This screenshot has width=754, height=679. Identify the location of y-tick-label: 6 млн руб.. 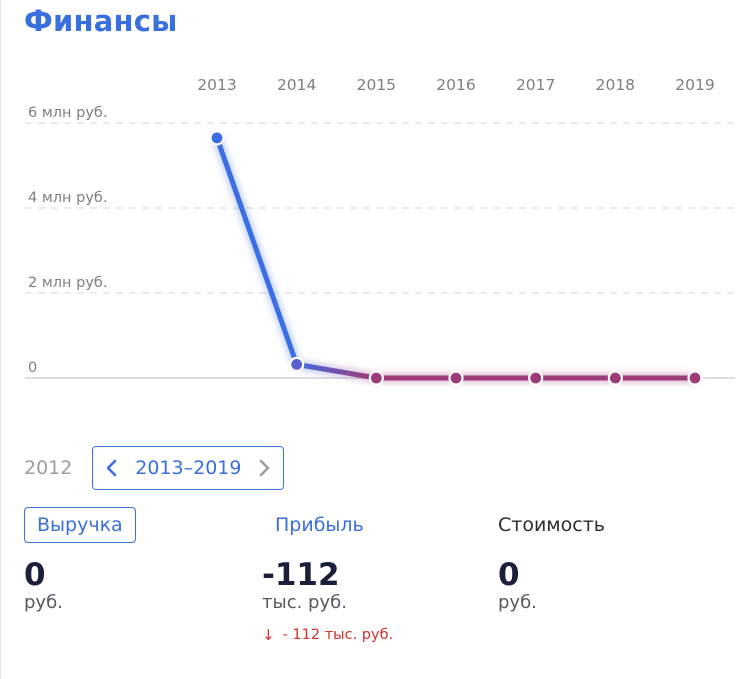
(67, 113).